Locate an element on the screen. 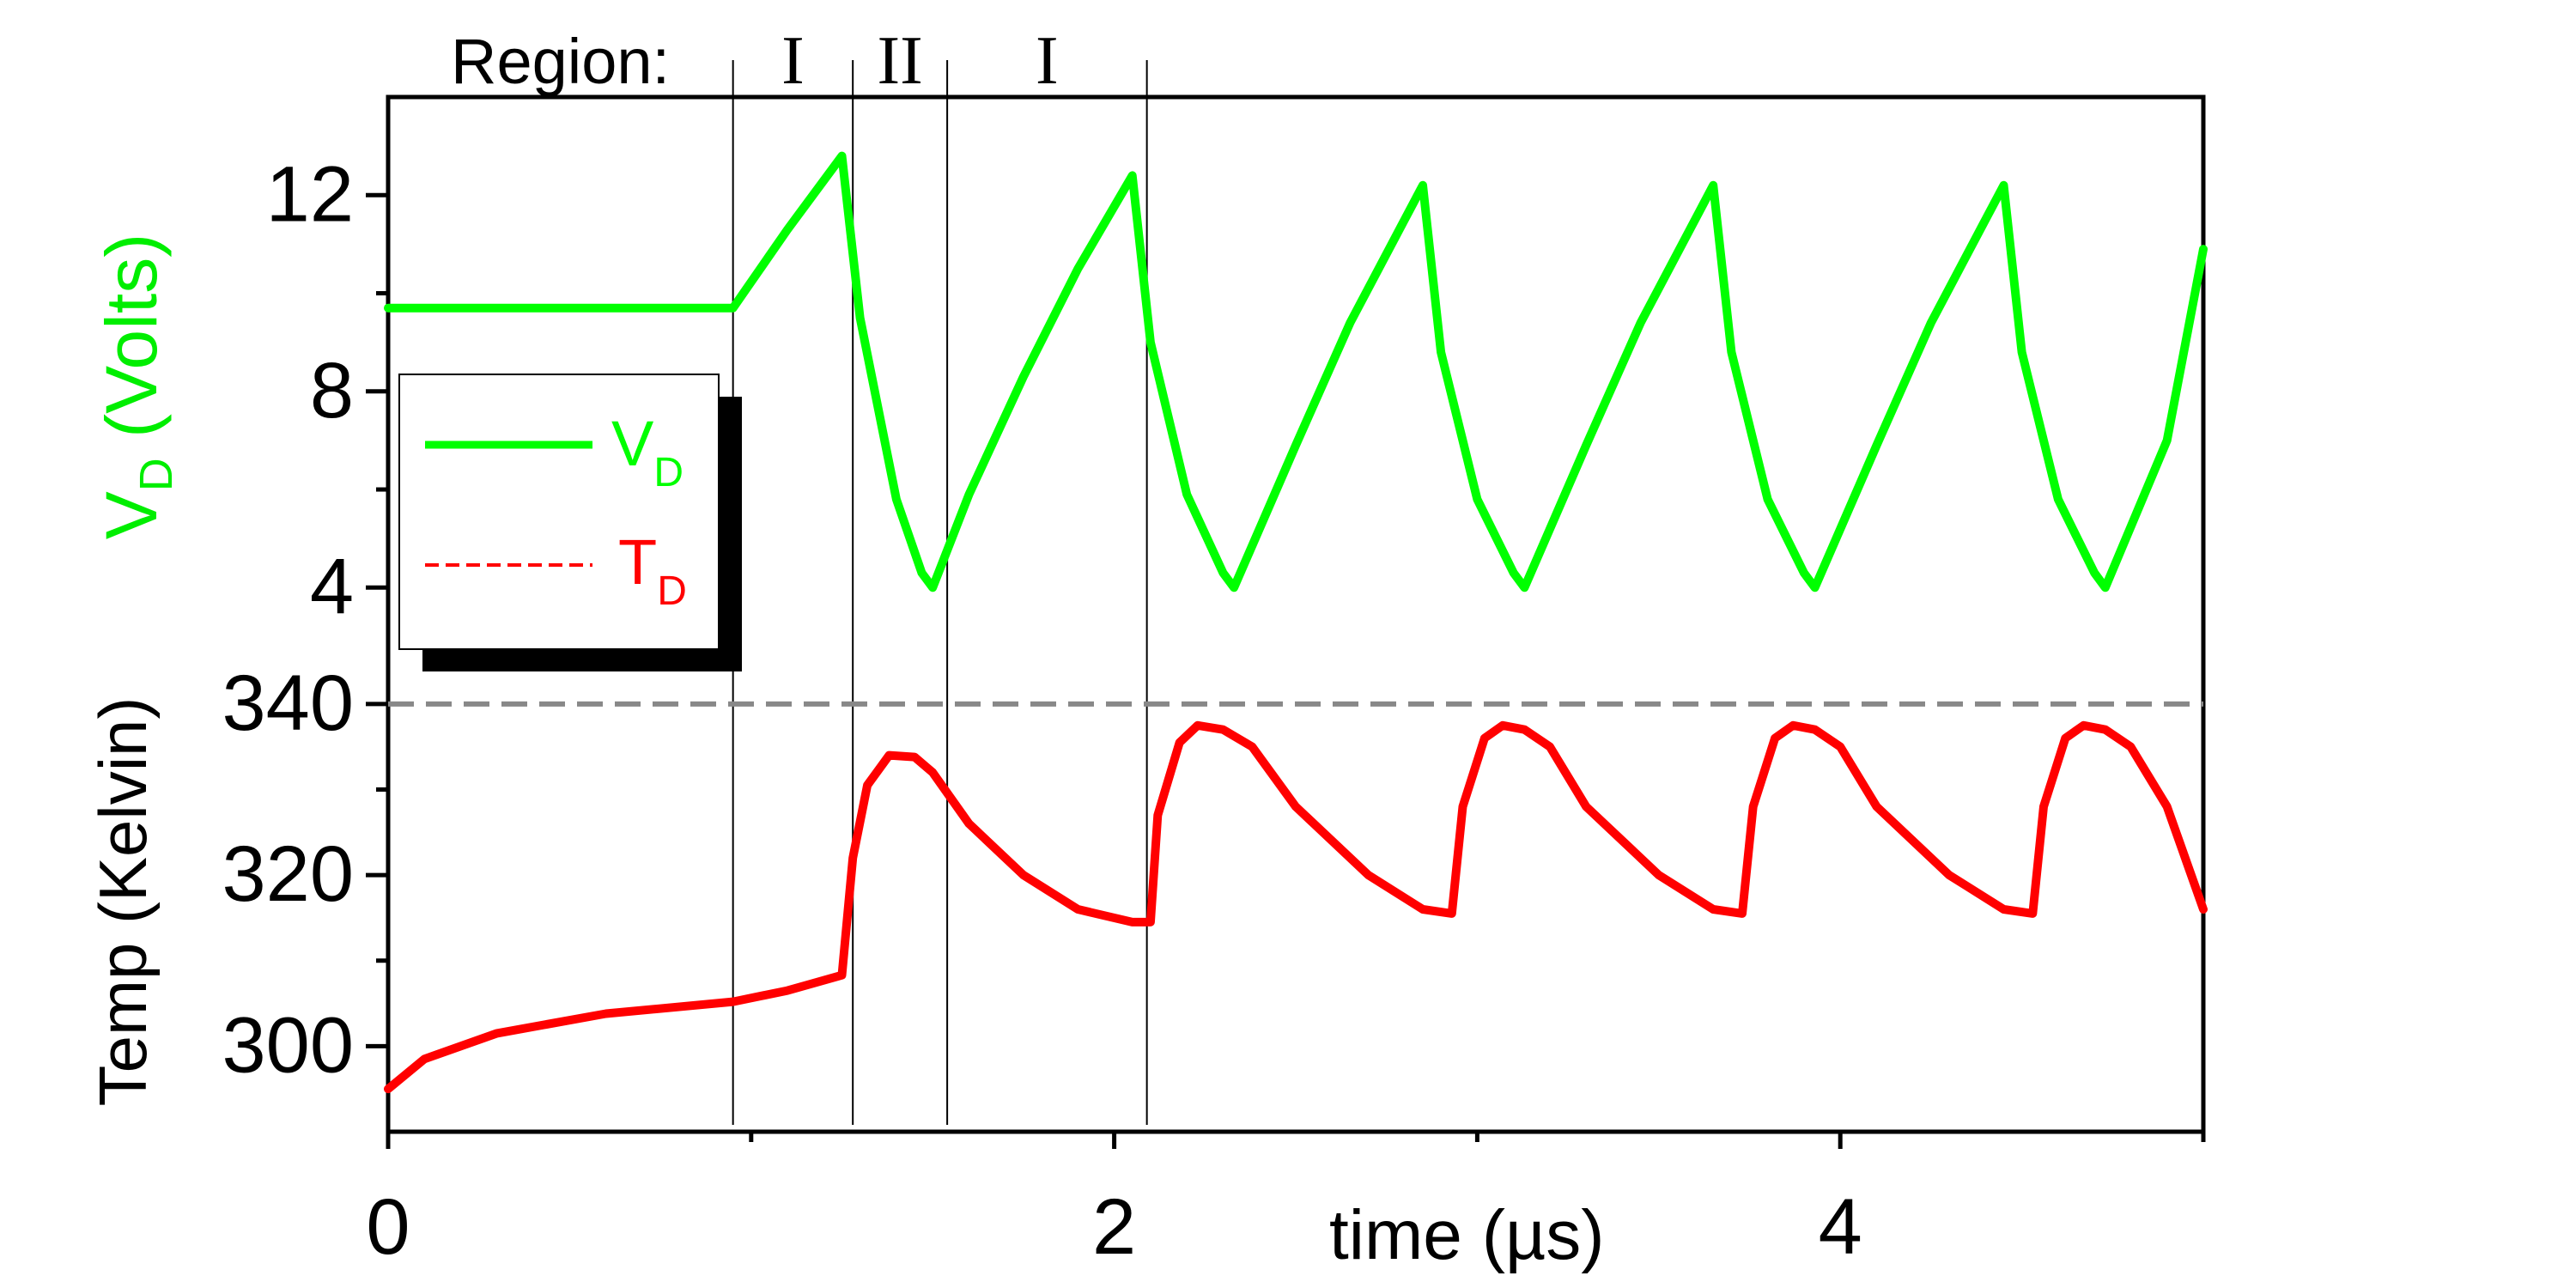  x-axis-label: time (µs) is located at coordinates (1467, 1235).